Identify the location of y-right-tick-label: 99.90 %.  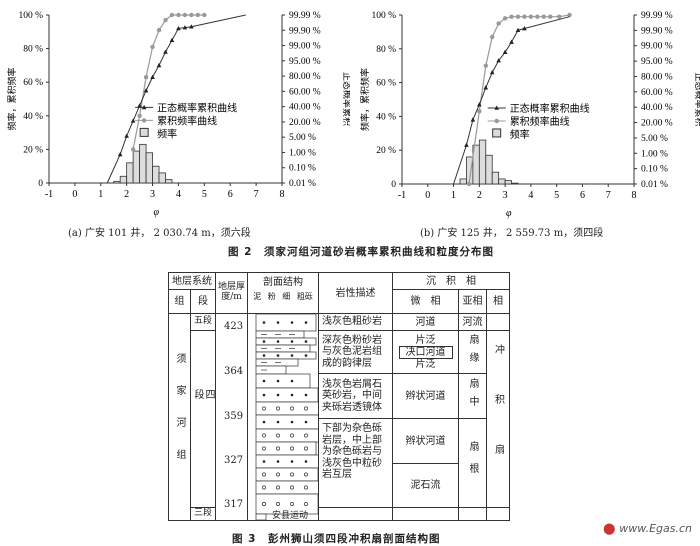
(305, 31).